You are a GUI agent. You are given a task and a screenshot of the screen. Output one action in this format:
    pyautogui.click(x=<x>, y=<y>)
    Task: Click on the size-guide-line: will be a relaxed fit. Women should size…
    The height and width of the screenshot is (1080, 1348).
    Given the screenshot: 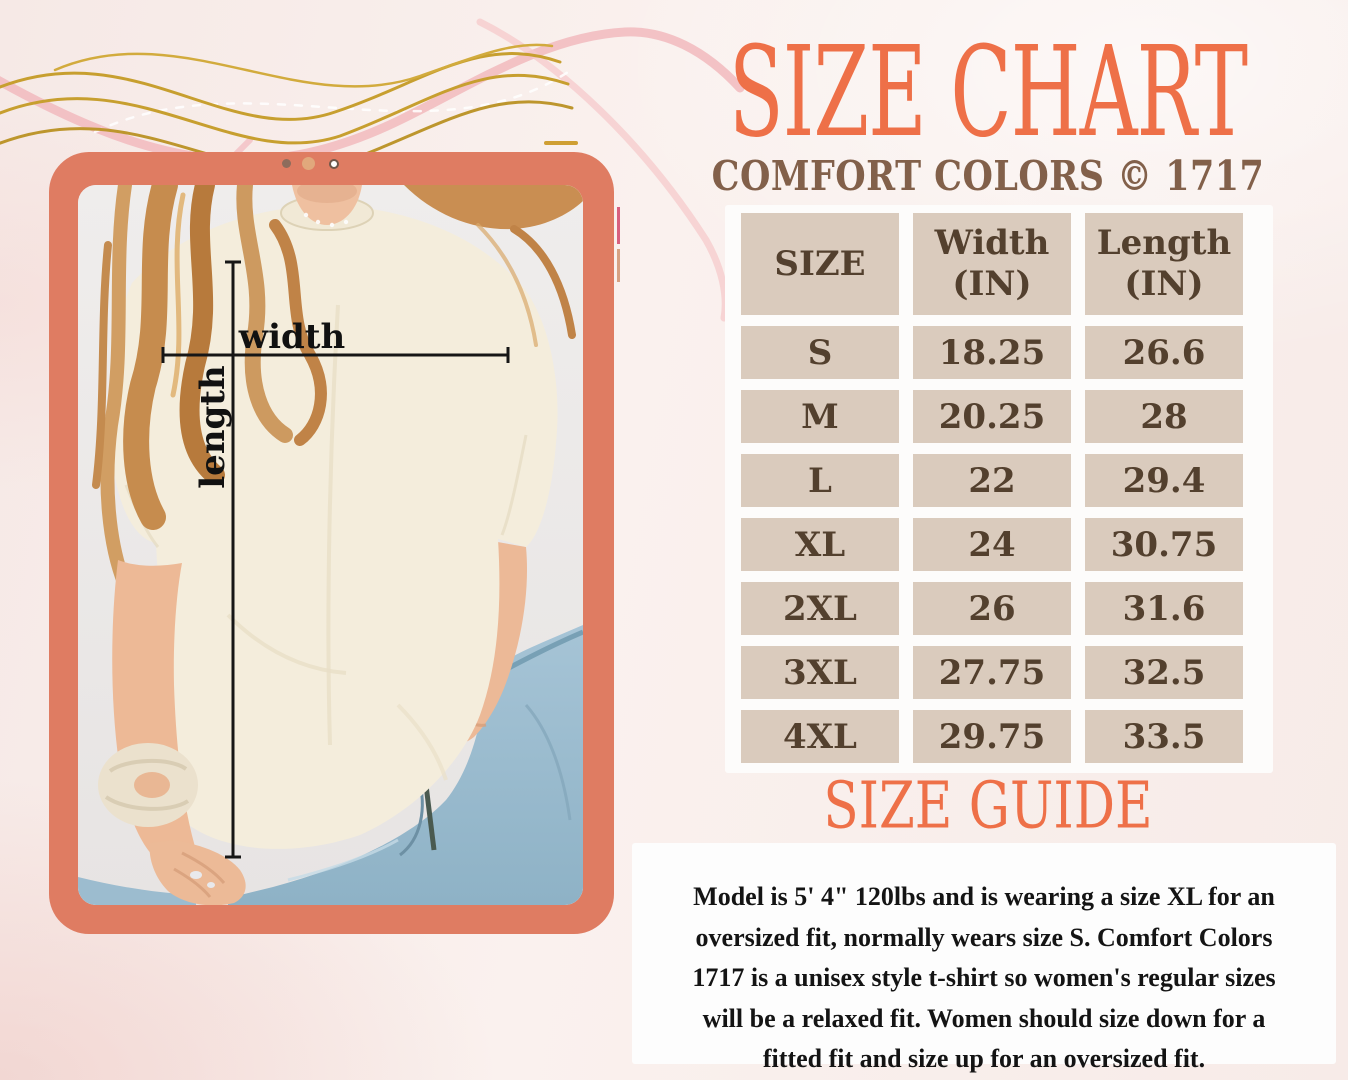 What is the action you would take?
    pyautogui.click(x=984, y=1018)
    